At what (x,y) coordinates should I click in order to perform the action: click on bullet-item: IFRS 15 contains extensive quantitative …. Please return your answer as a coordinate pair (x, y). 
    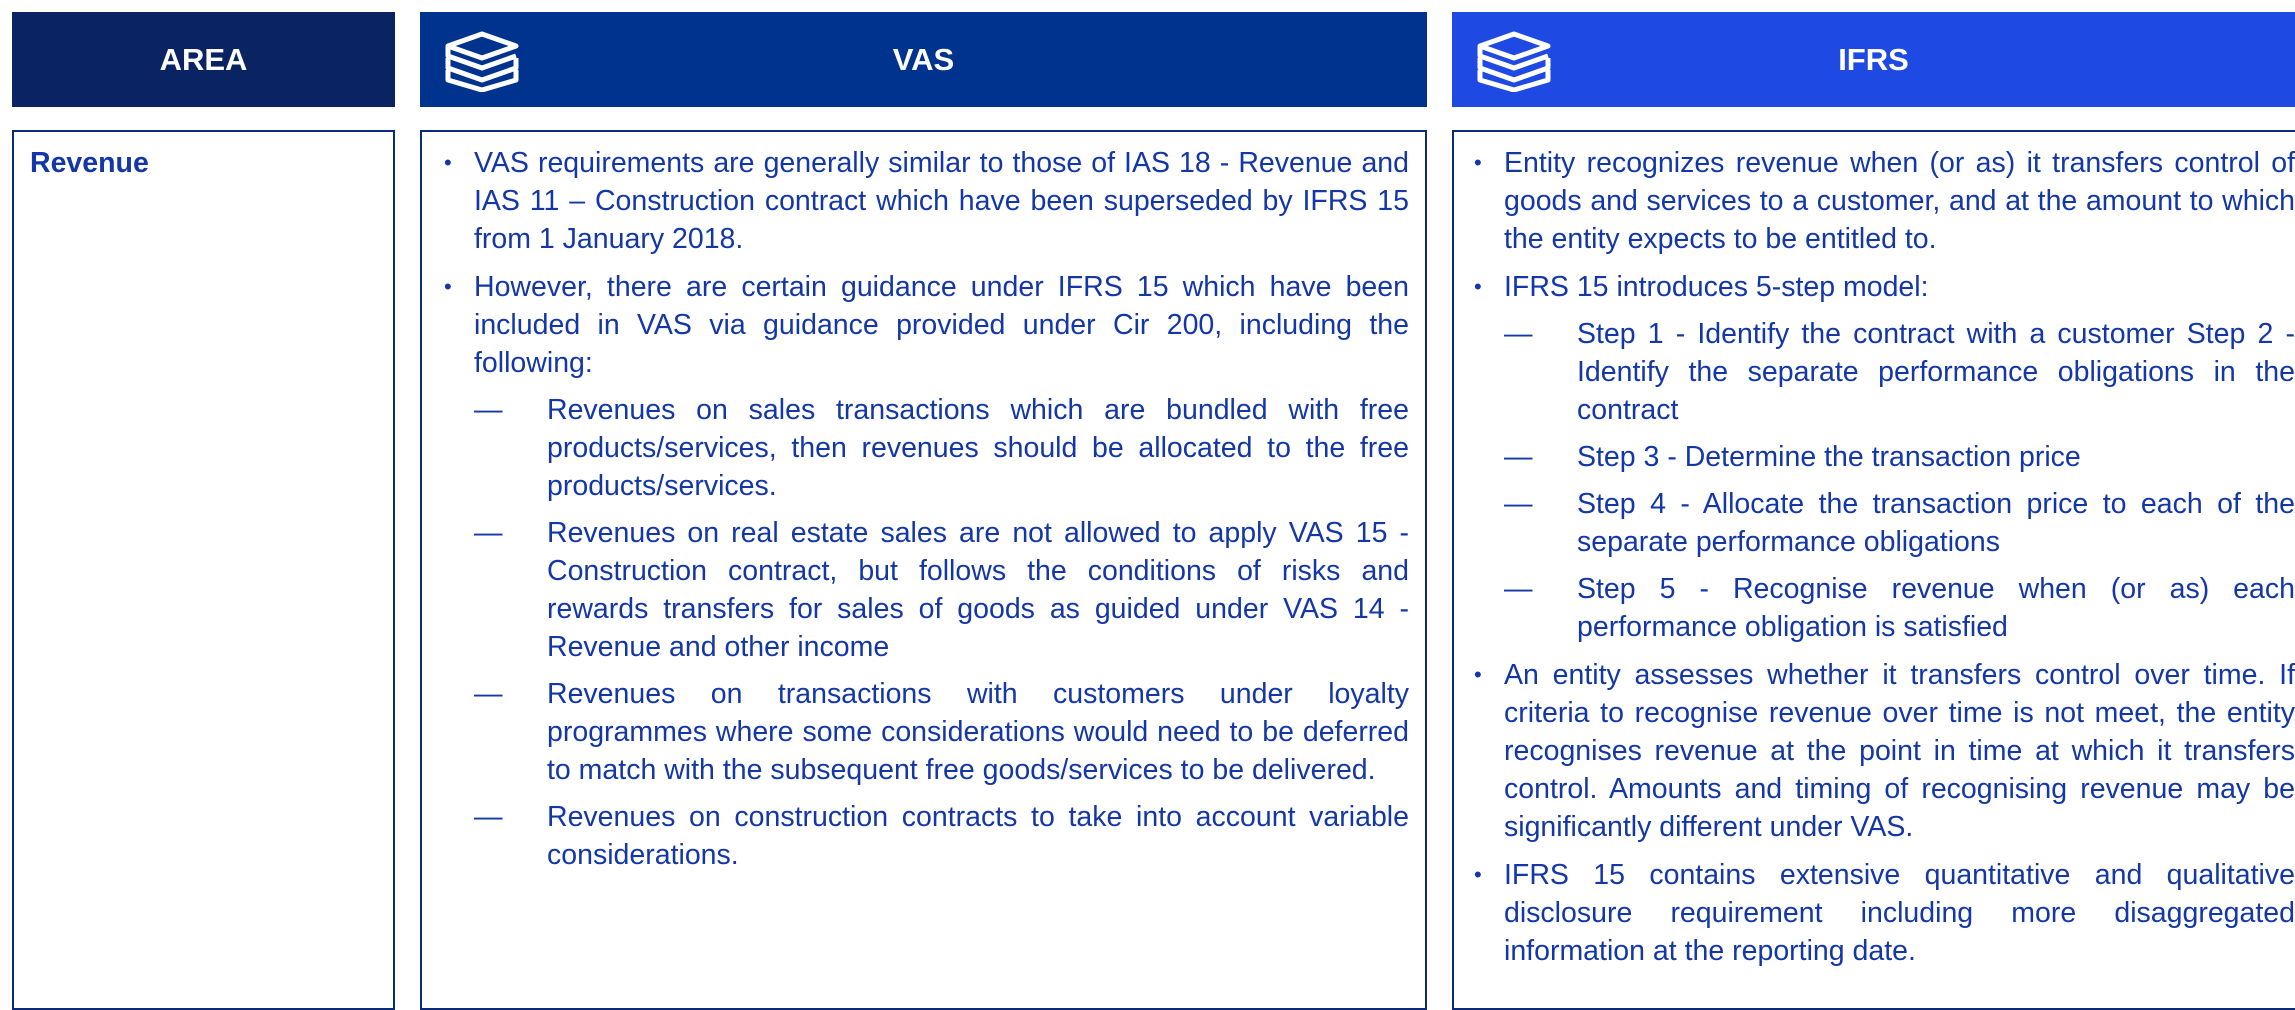
    Looking at the image, I should click on (1881, 913).